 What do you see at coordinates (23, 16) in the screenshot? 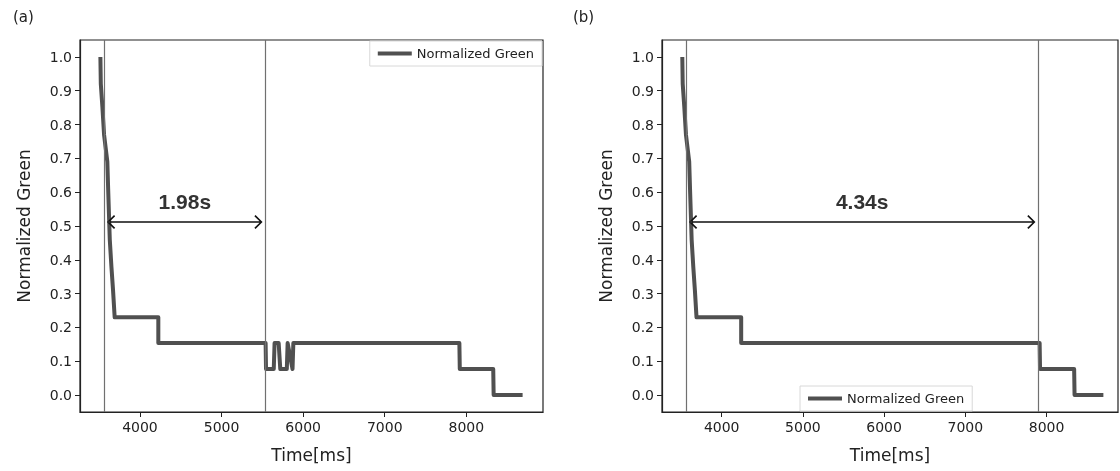
I see `chart-title: (a)` at bounding box center [23, 16].